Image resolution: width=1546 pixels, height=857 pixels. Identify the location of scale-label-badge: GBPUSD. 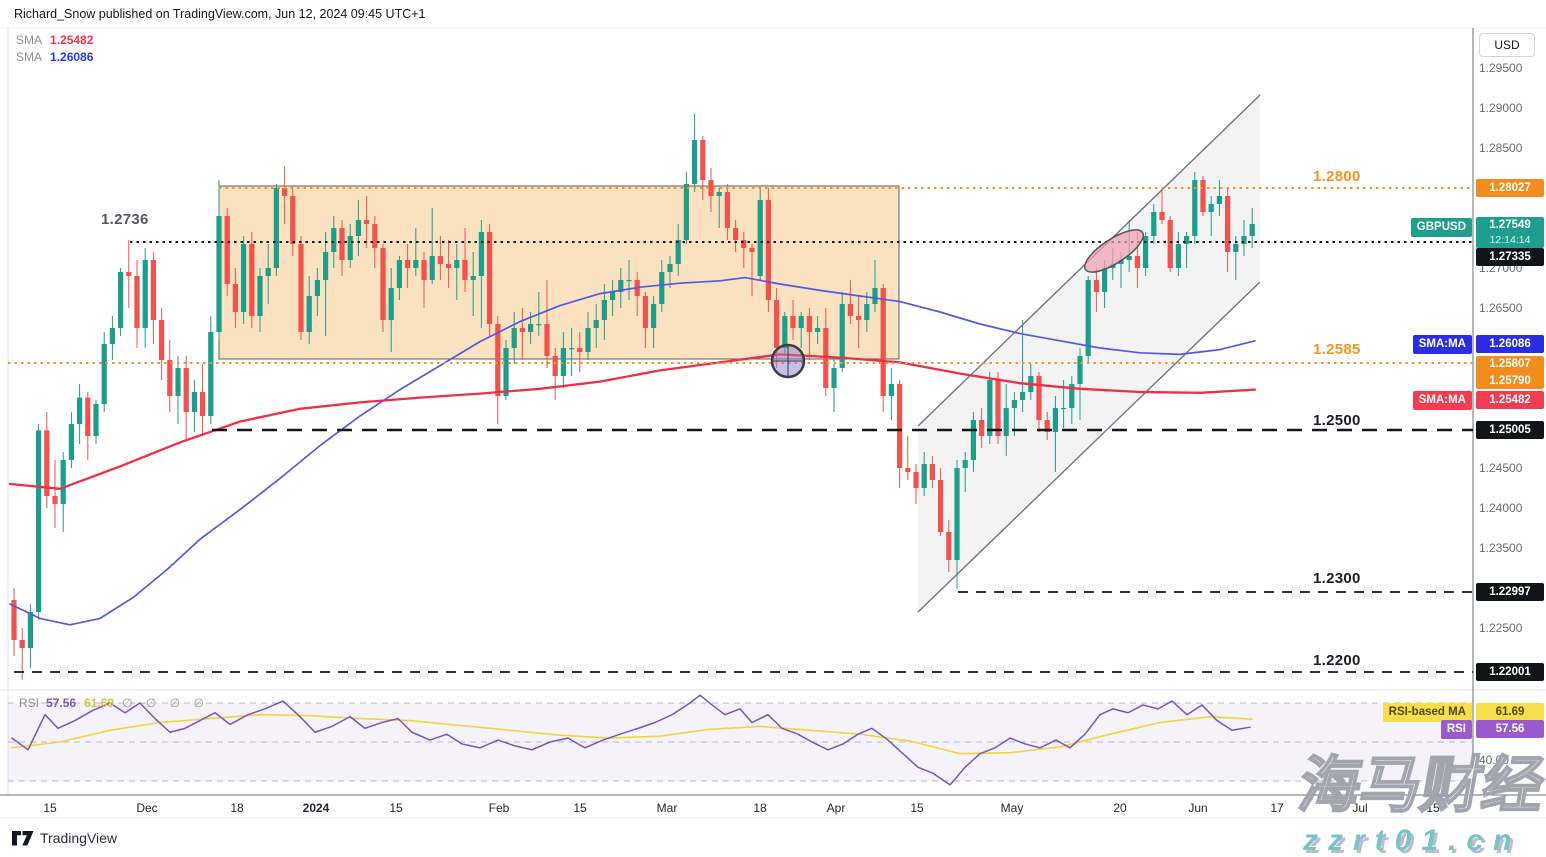
(1441, 227).